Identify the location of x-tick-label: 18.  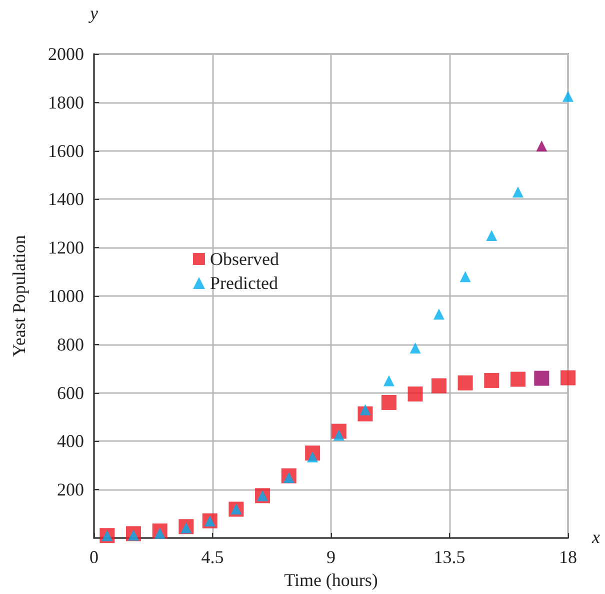
(568, 557).